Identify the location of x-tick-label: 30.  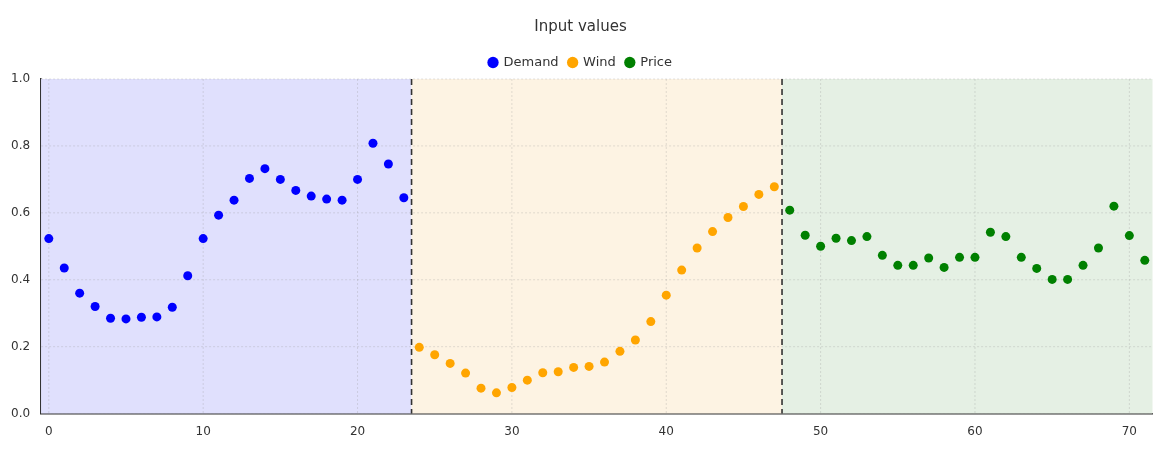
(512, 430).